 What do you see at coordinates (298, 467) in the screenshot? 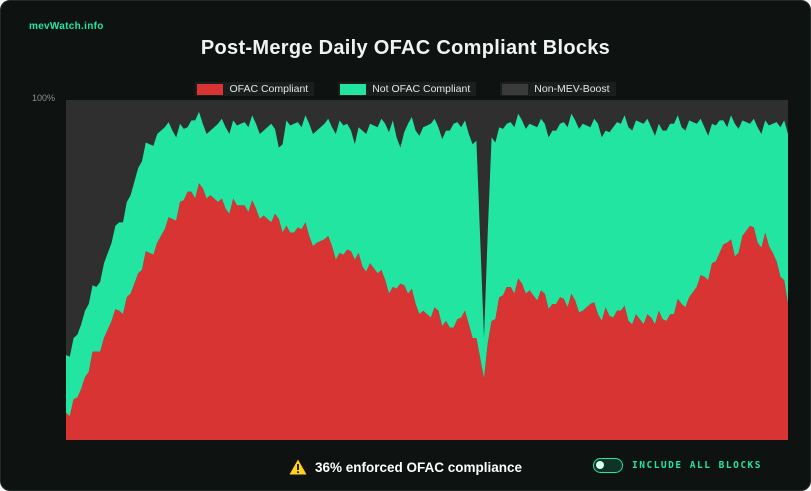
I see `warning-icon` at bounding box center [298, 467].